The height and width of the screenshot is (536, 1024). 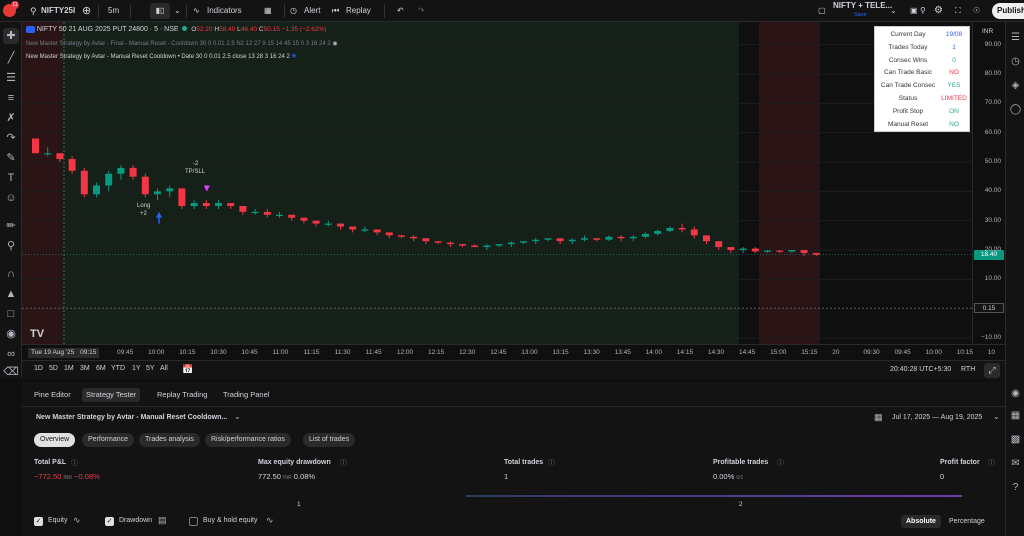 What do you see at coordinates (38, 521) in the screenshot?
I see `equity-checkbox: ✓` at bounding box center [38, 521].